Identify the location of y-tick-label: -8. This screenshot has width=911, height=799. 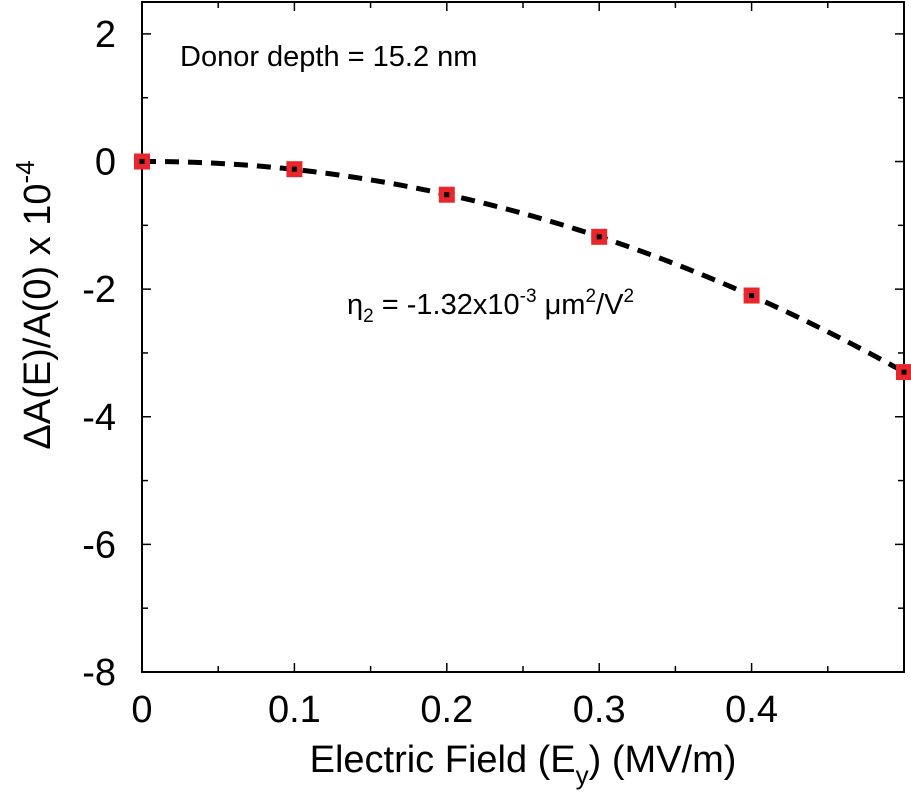
(99, 673).